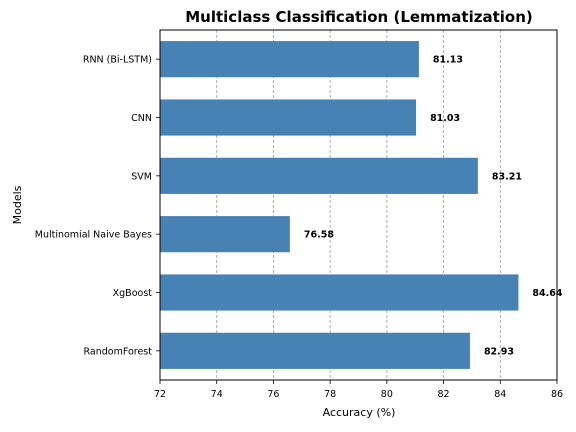  Describe the element at coordinates (118, 351) in the screenshot. I see `category-label: RandomForest` at that location.